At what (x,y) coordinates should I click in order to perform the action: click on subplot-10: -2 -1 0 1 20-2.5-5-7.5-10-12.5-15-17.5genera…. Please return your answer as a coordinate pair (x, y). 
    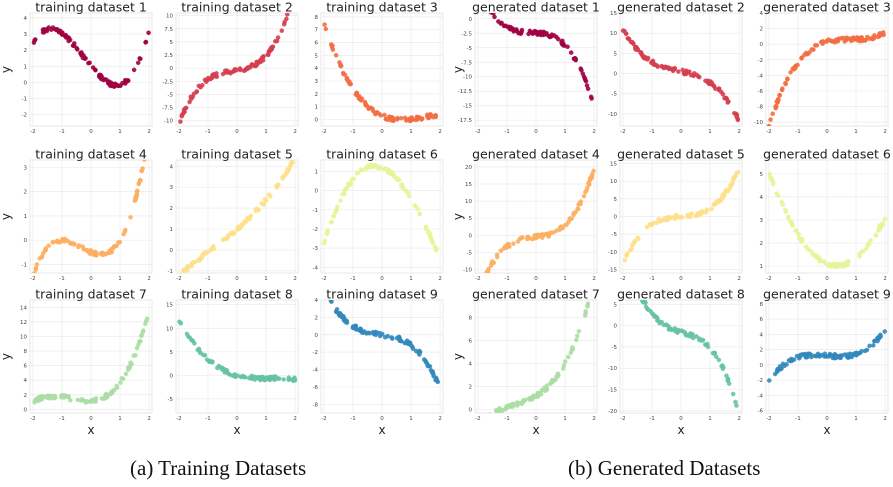
    Looking at the image, I should click on (525, 67).